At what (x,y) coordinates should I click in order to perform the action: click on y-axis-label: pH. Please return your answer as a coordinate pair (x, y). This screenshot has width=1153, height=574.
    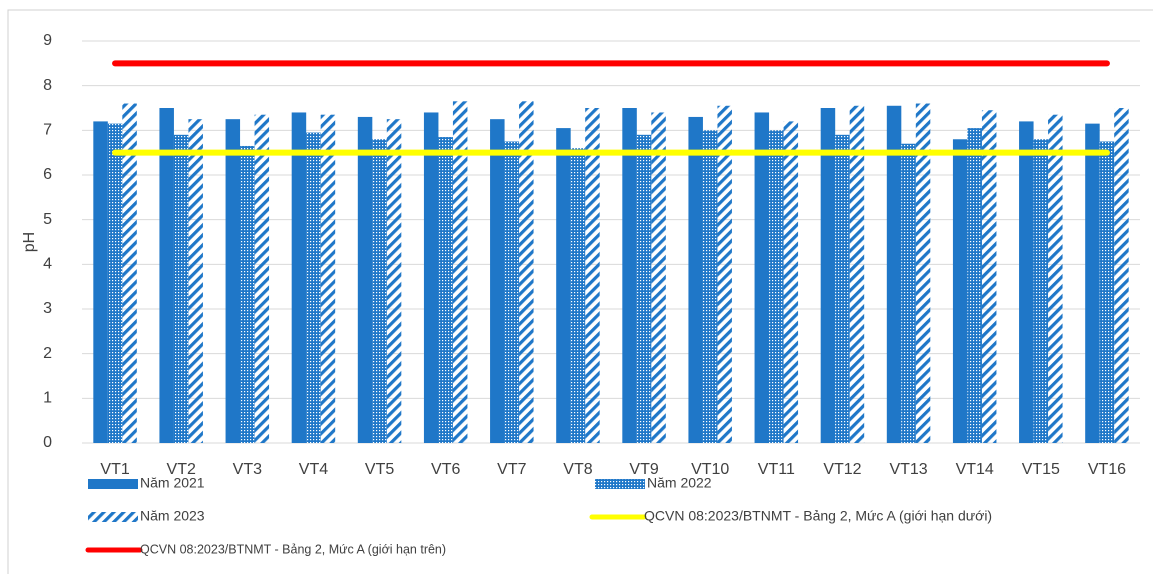
    Looking at the image, I should click on (29, 242).